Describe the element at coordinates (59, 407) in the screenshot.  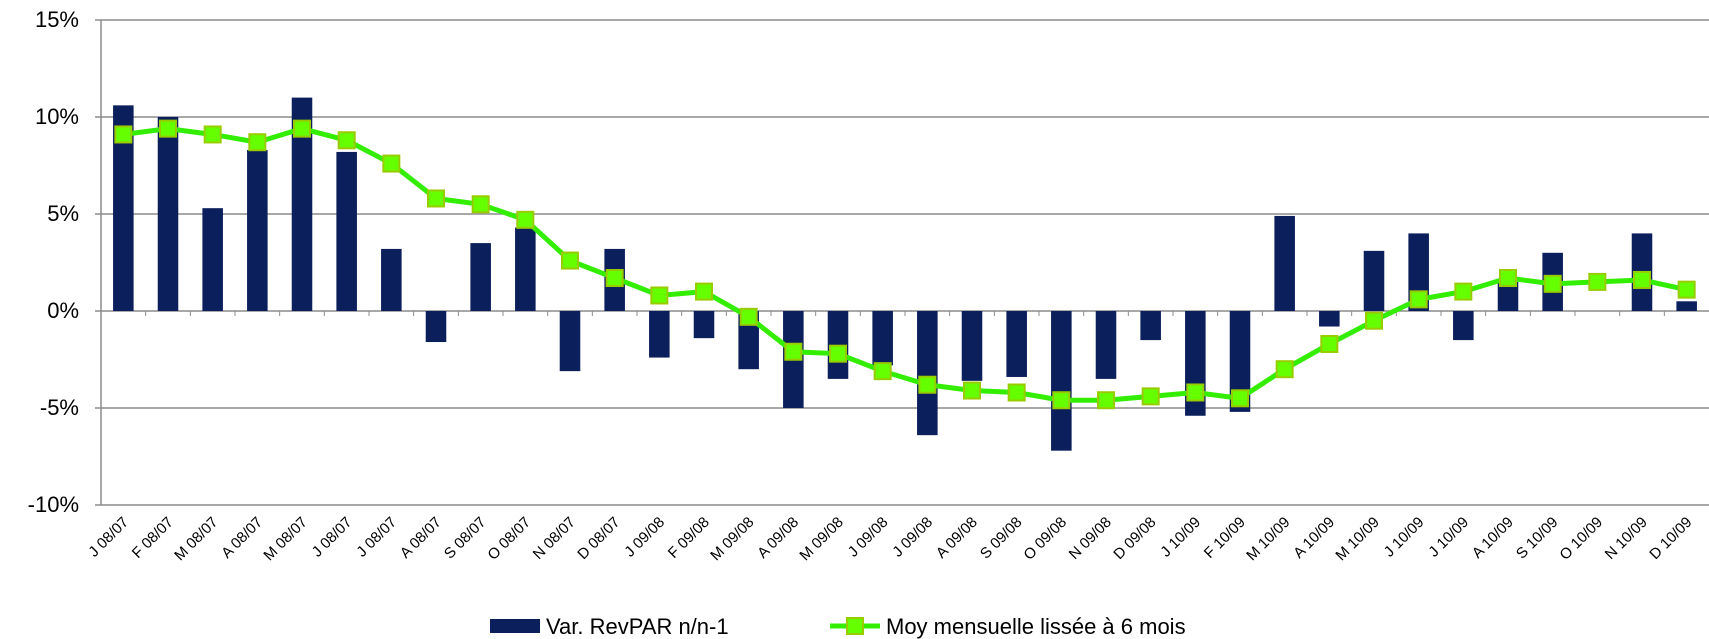
I see `y-tick-label: -5%` at that location.